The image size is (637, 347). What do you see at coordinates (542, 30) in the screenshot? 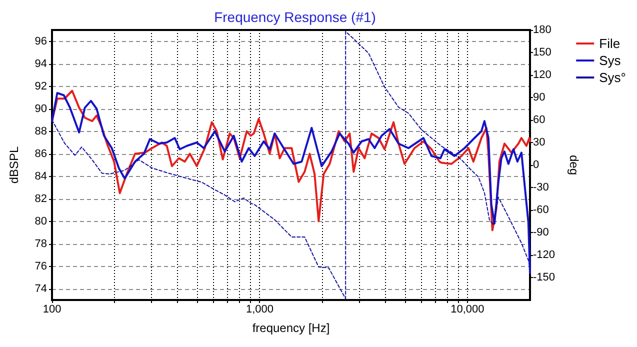
I see `y2-tick-label: 180` at bounding box center [542, 30].